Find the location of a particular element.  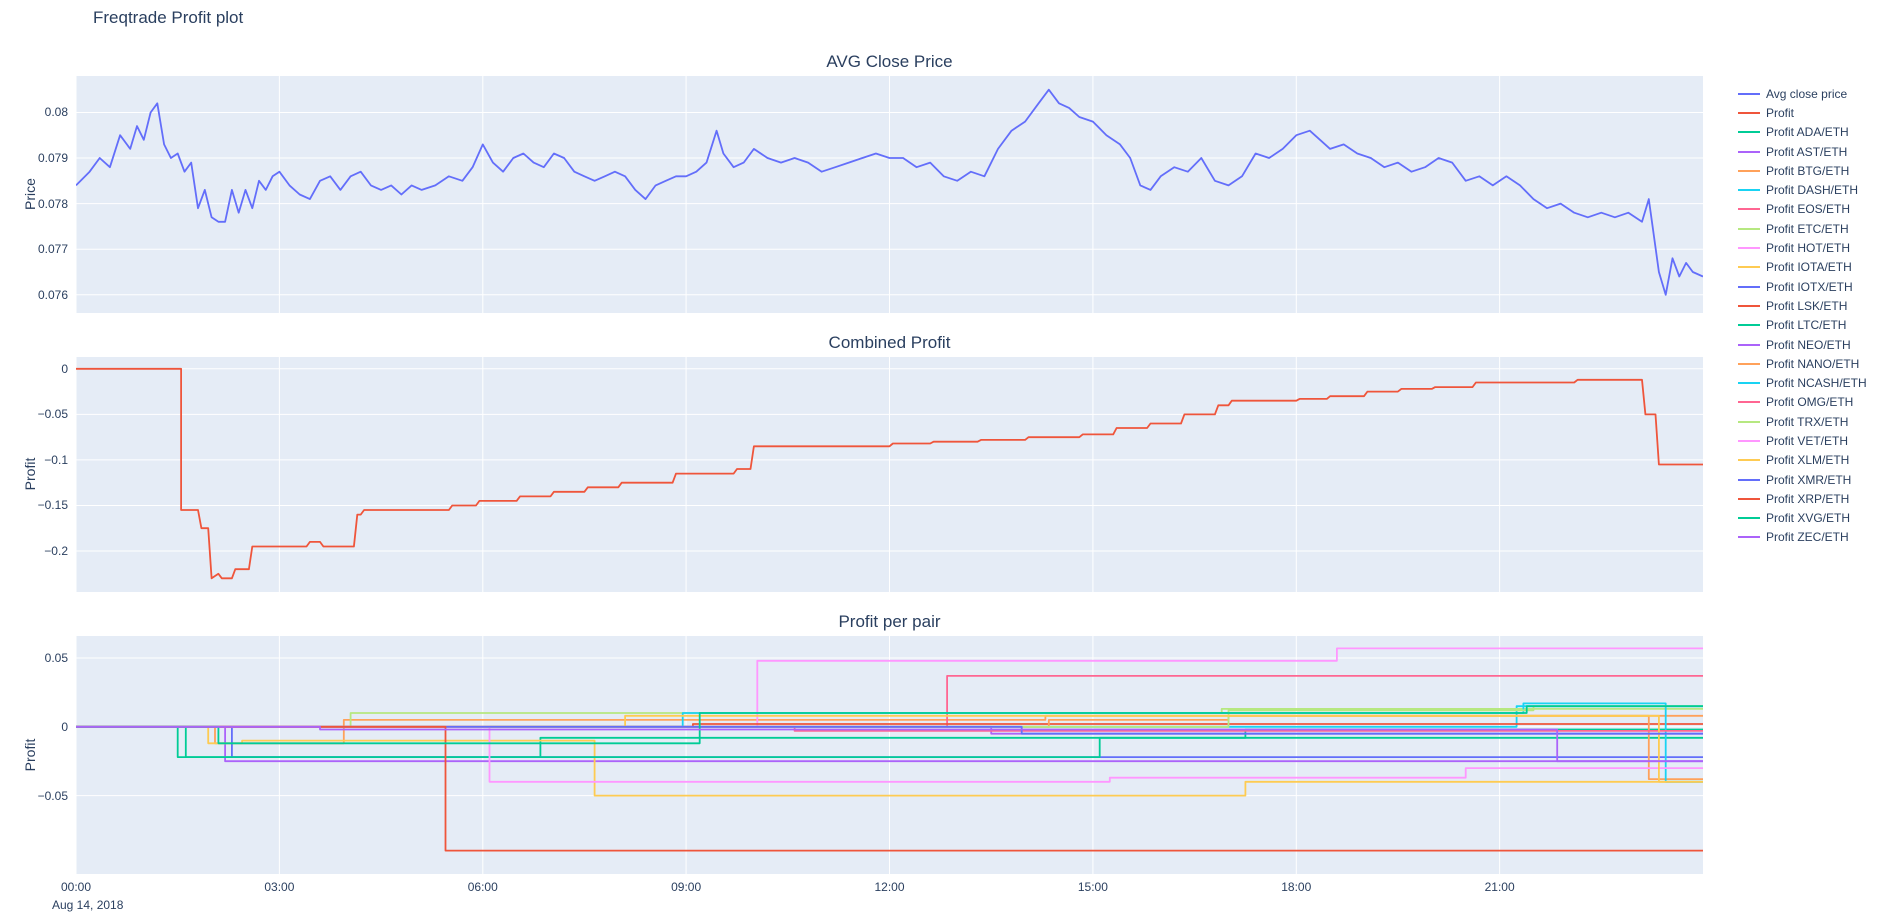

legend-item: Profit ADA/ETH is located at coordinates (1802, 132).